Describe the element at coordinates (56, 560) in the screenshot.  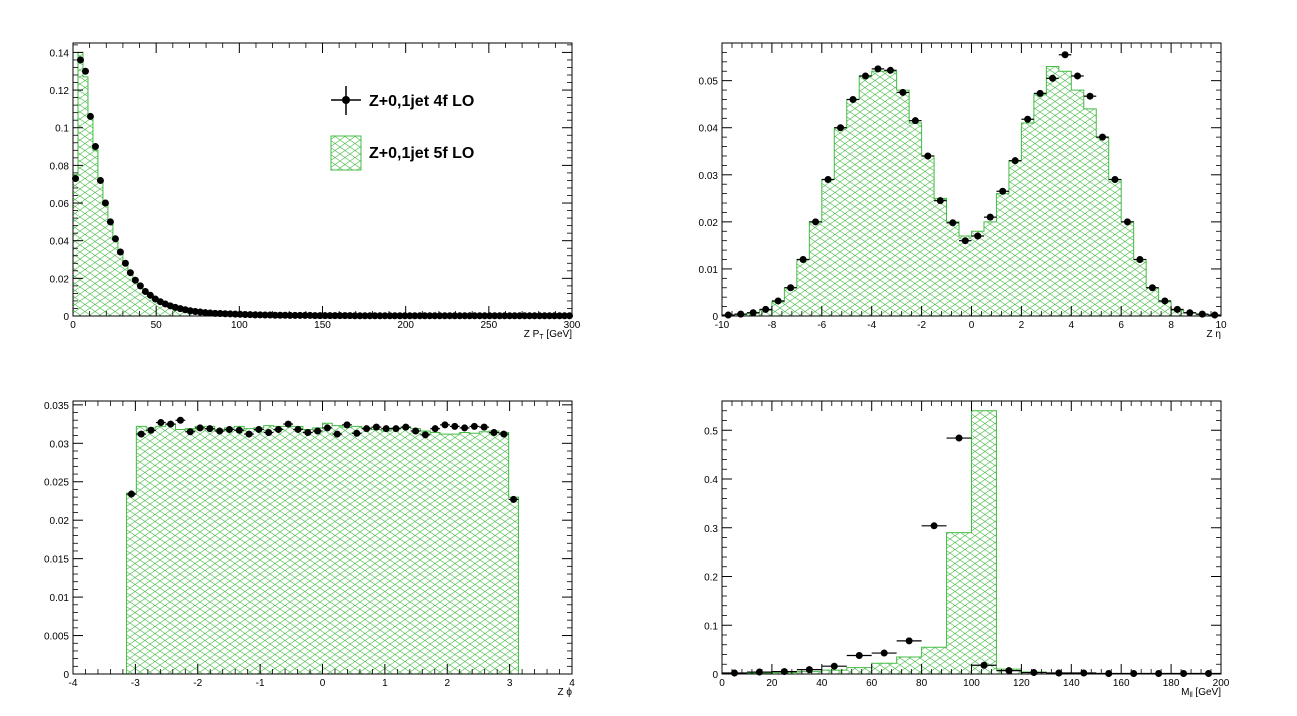
I see `y-tick-label: 0.015` at that location.